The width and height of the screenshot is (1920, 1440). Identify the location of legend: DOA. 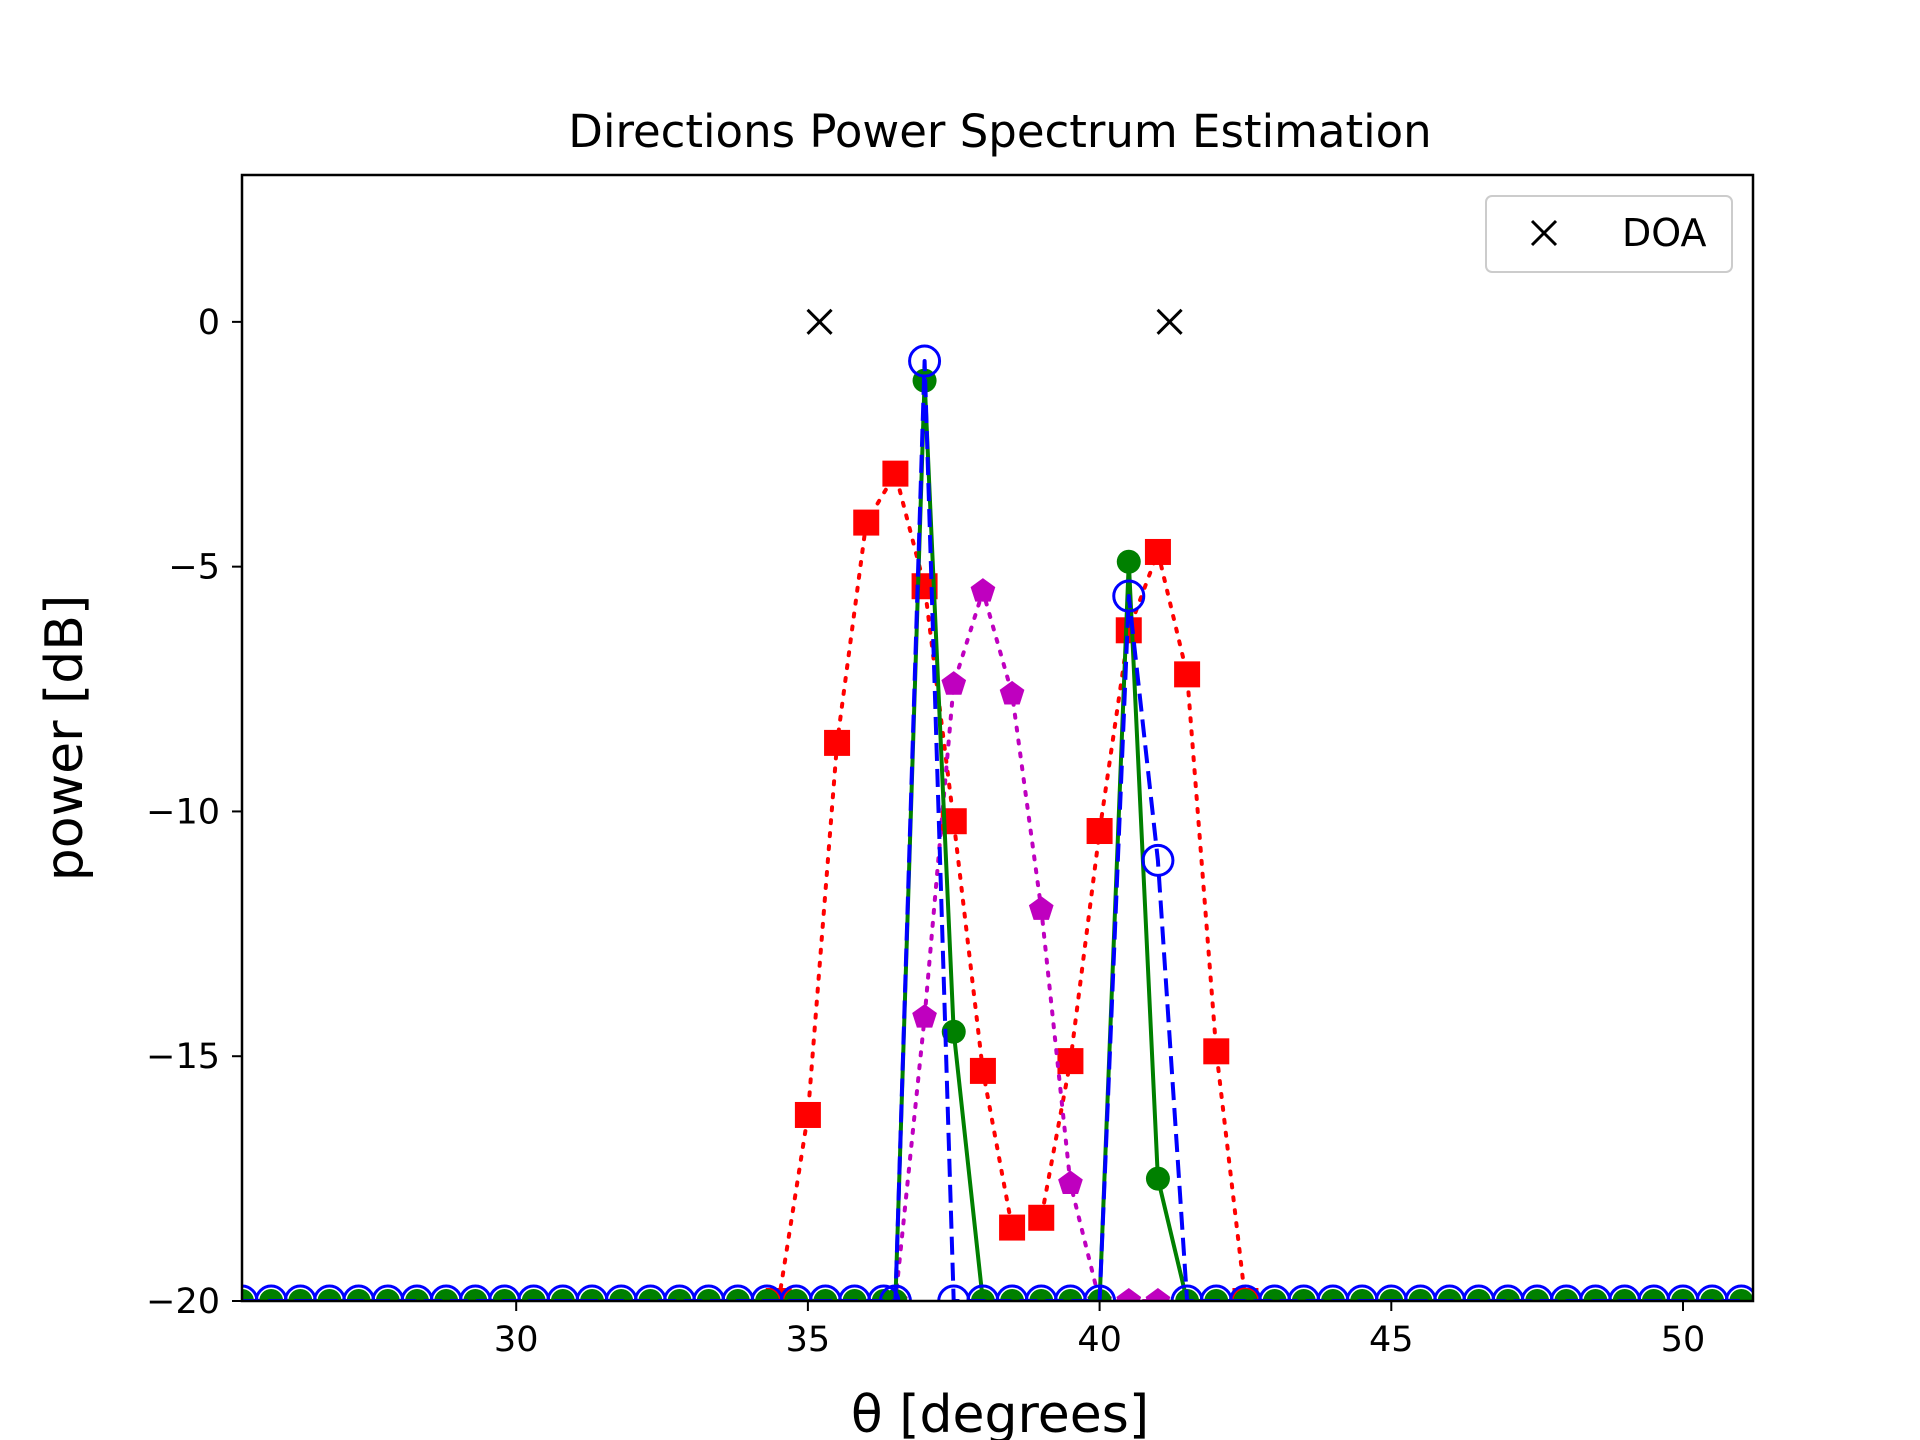
(1609, 234).